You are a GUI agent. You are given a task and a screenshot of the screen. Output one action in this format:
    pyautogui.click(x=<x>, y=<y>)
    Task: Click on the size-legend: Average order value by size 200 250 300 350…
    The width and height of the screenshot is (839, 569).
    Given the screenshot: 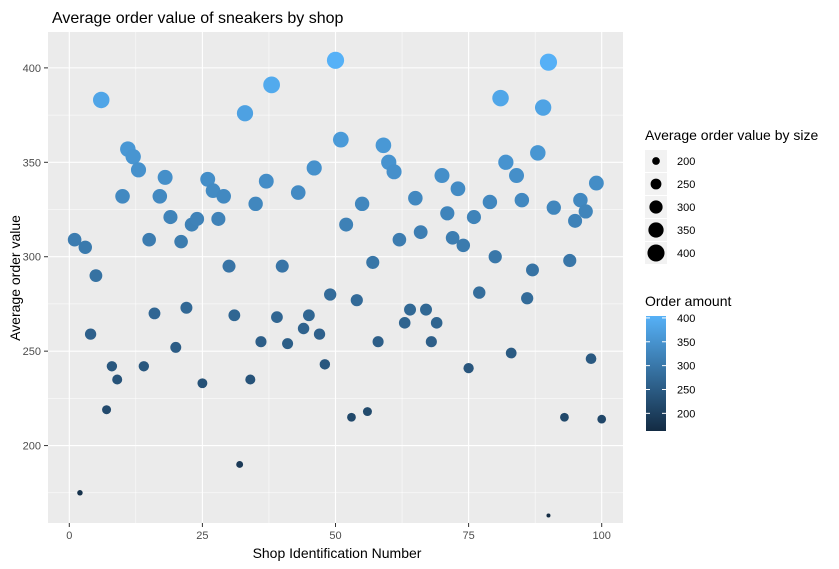 What is the action you would take?
    pyautogui.click(x=731, y=195)
    